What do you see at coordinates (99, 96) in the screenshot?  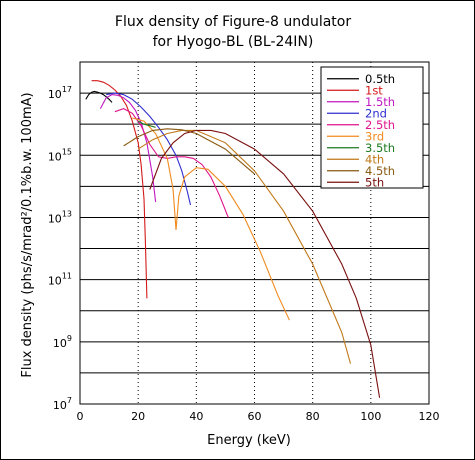 I see `series-line-0.5th` at bounding box center [99, 96].